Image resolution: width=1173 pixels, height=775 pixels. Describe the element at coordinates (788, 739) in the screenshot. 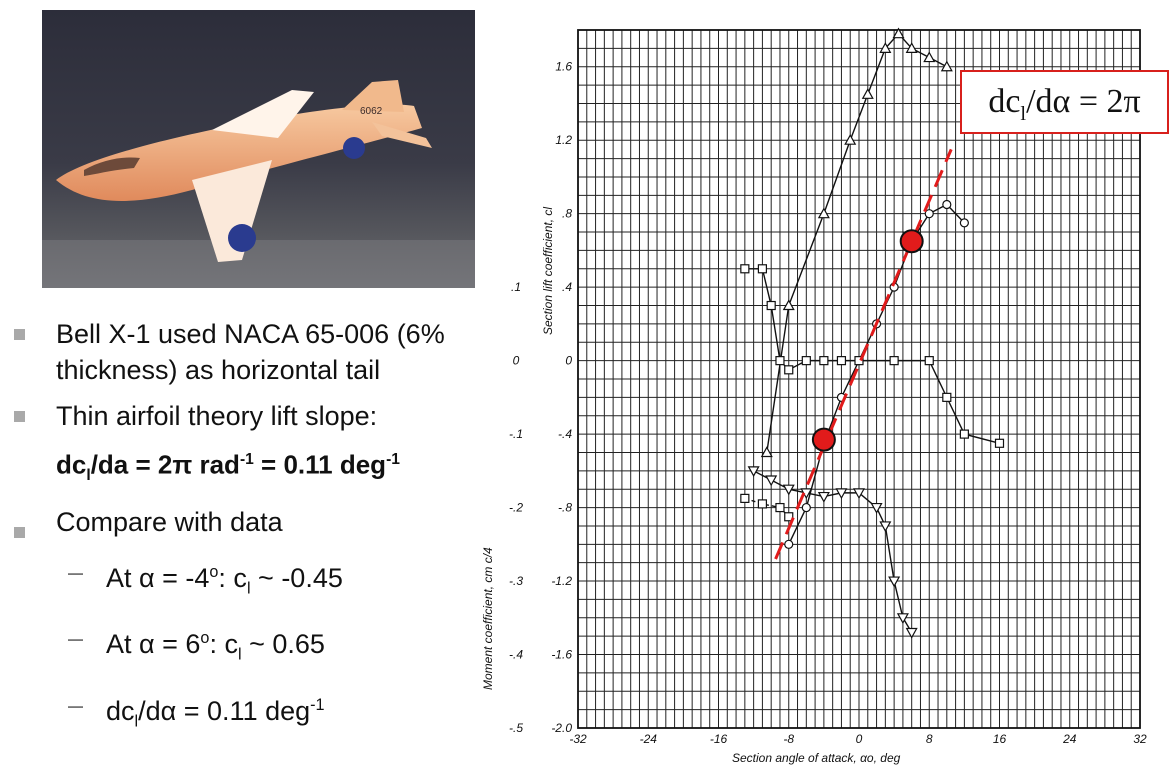

I see `x-tick-label: -8` at that location.